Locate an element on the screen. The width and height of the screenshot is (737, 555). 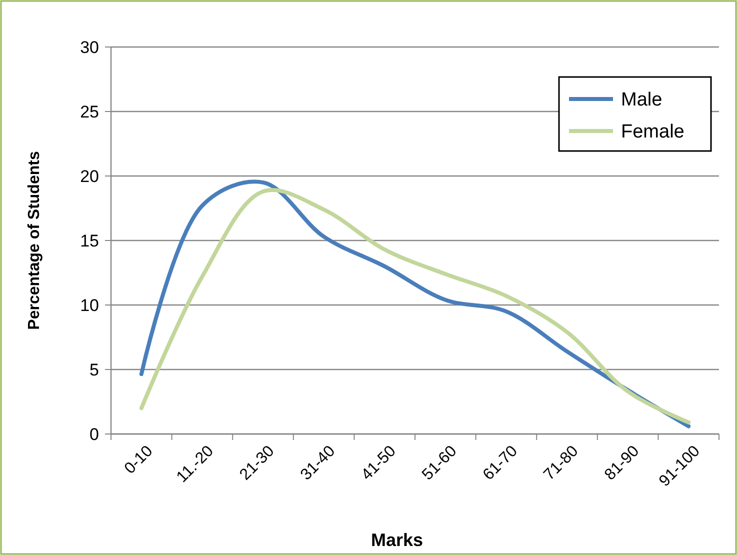
legend-label: Female is located at coordinates (652, 132).